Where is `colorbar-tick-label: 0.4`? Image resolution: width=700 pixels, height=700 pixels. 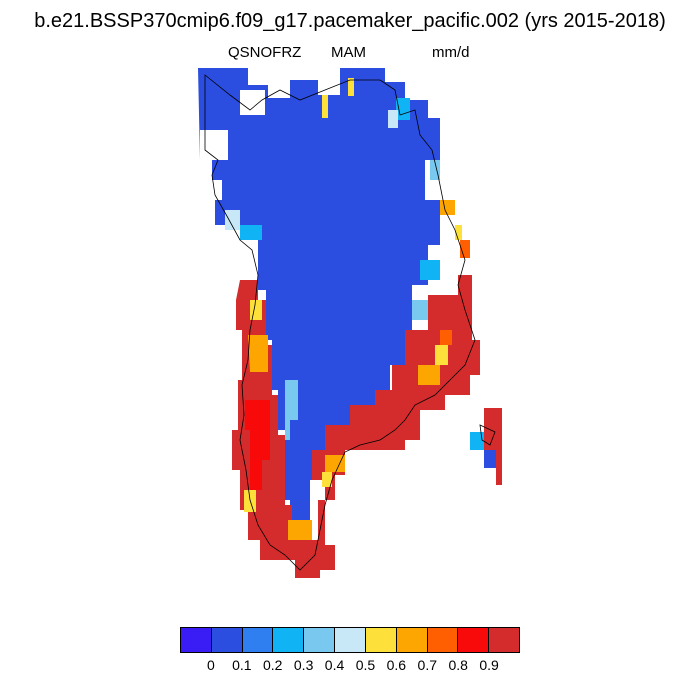
colorbar-tick-label: 0.4 is located at coordinates (334, 665).